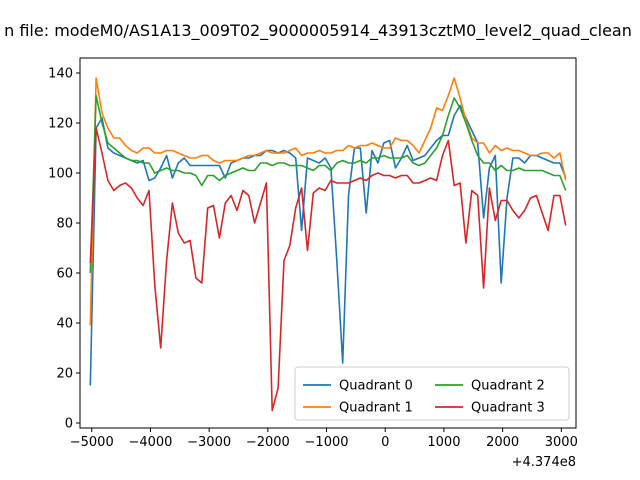  I want to click on y-tick-label: 0, so click(69, 424).